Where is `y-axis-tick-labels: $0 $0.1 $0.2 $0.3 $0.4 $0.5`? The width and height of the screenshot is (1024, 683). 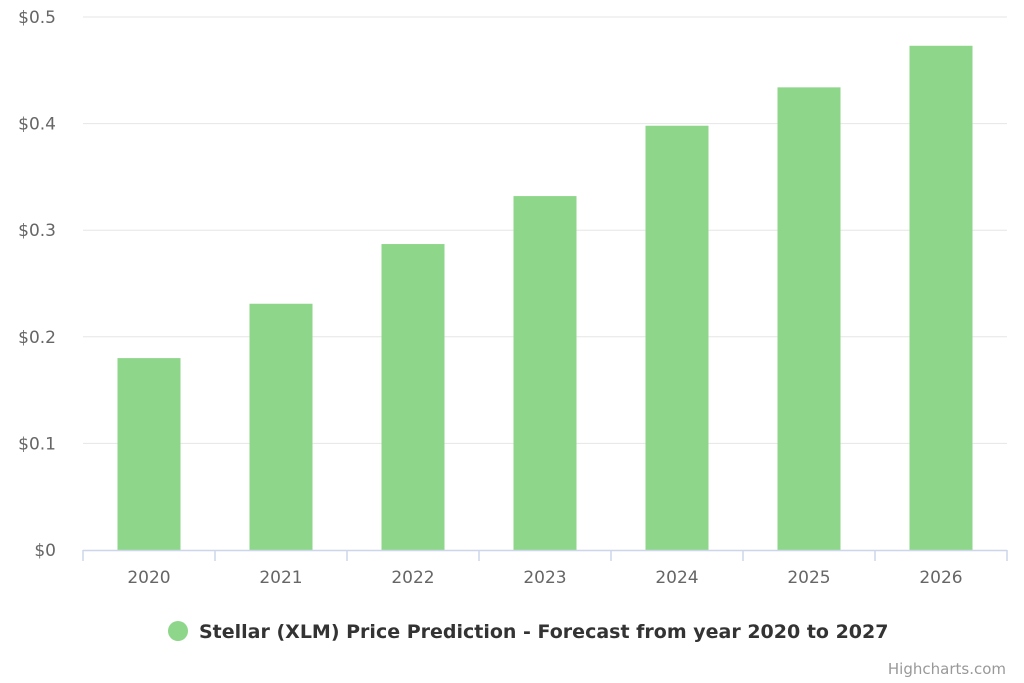
y-axis-tick-labels: $0 $0.1 $0.2 $0.3 $0.4 $0.5 is located at coordinates (37, 284).